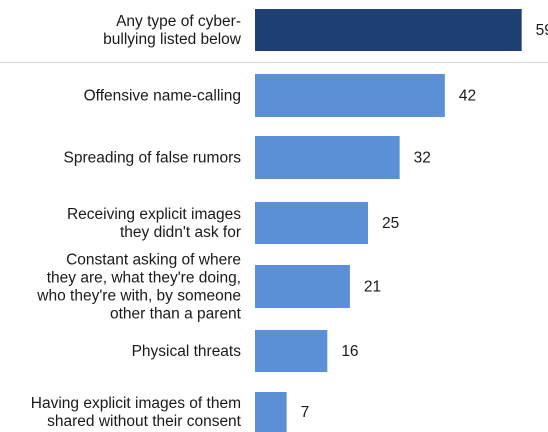 The height and width of the screenshot is (432, 548). What do you see at coordinates (542, 30) in the screenshot?
I see `value-label-0: 59` at bounding box center [542, 30].